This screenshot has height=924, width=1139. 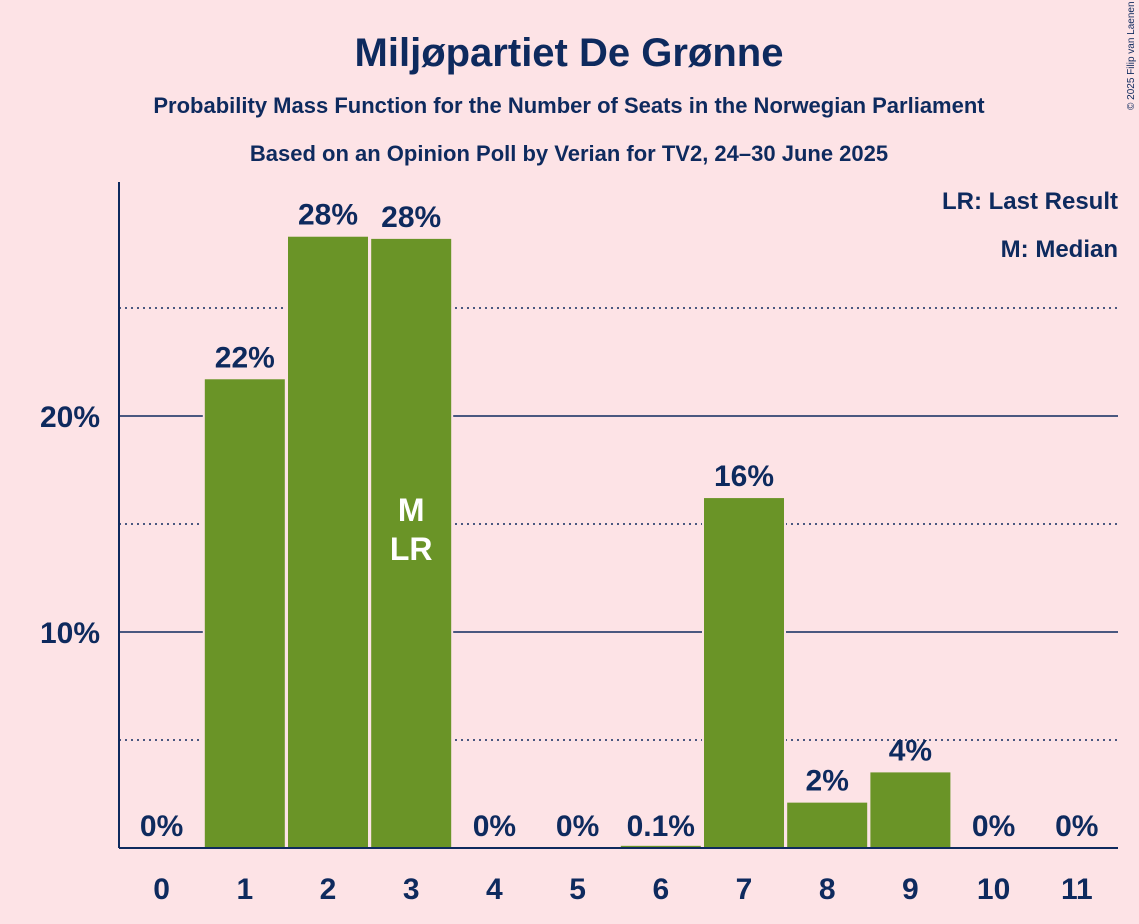 I want to click on x-tick-7: 7, so click(x=744, y=889).